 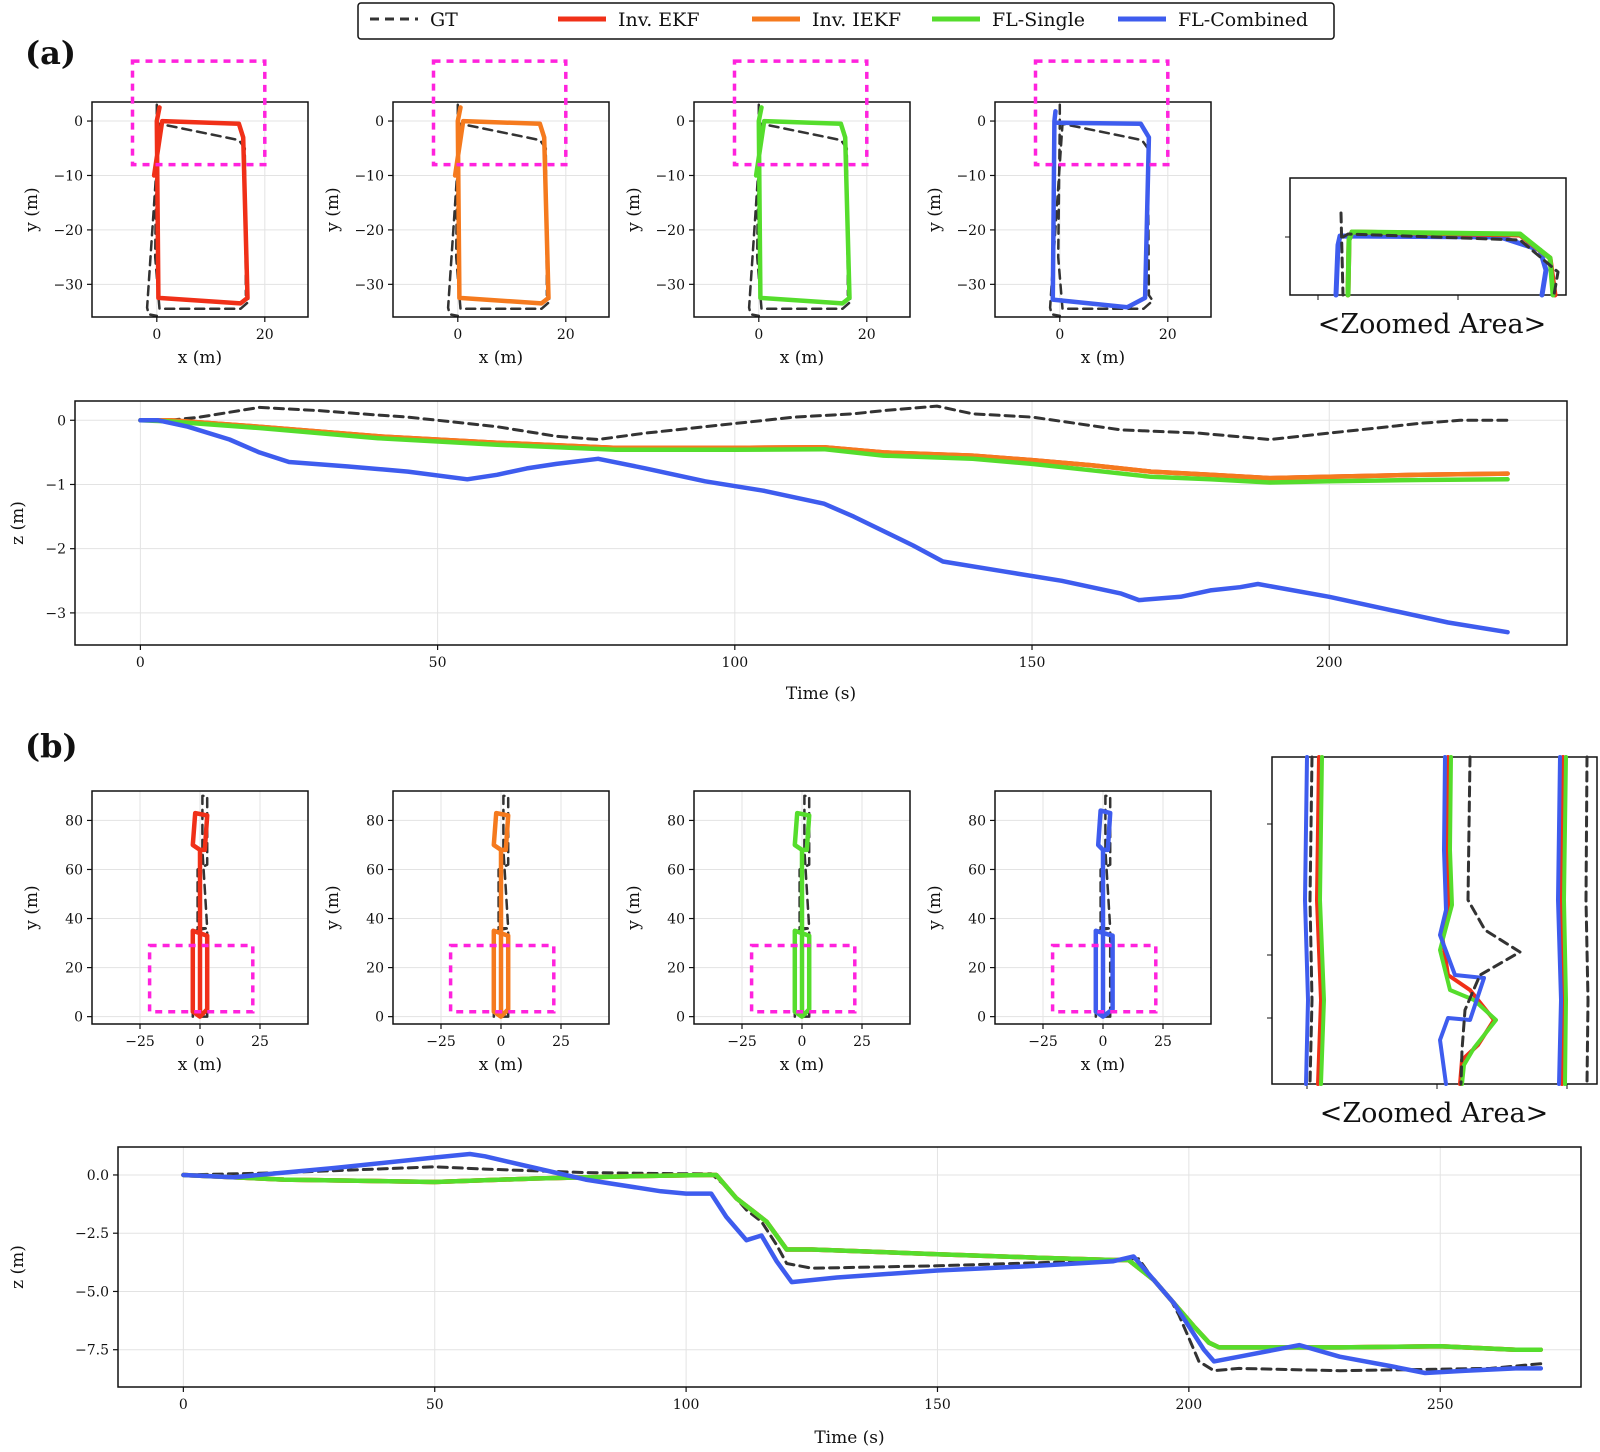 What do you see at coordinates (1434, 1113) in the screenshot?
I see `zoom-caption-b: <Zoomed Area>` at bounding box center [1434, 1113].